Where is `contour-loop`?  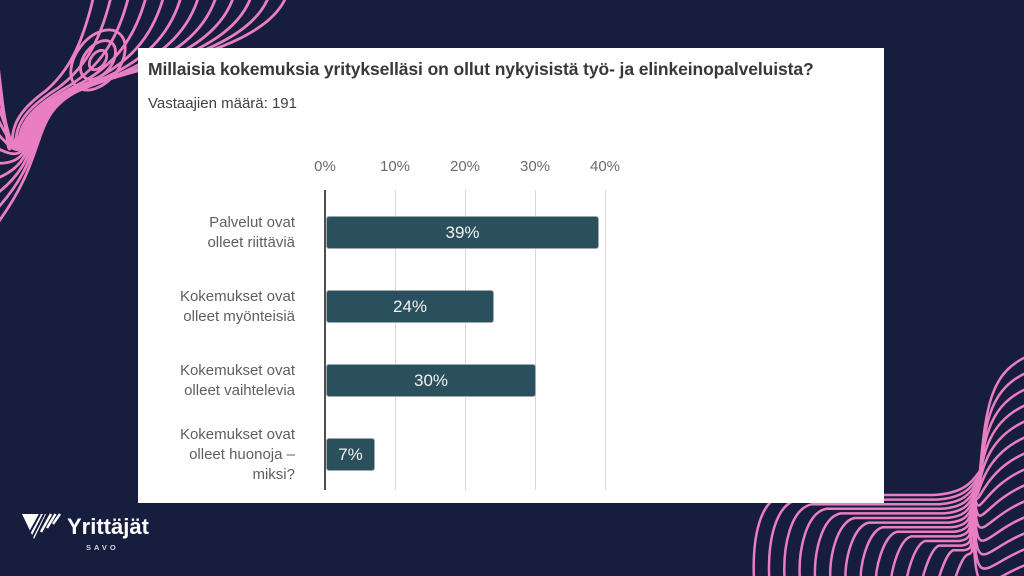 contour-loop is located at coordinates (98, 60).